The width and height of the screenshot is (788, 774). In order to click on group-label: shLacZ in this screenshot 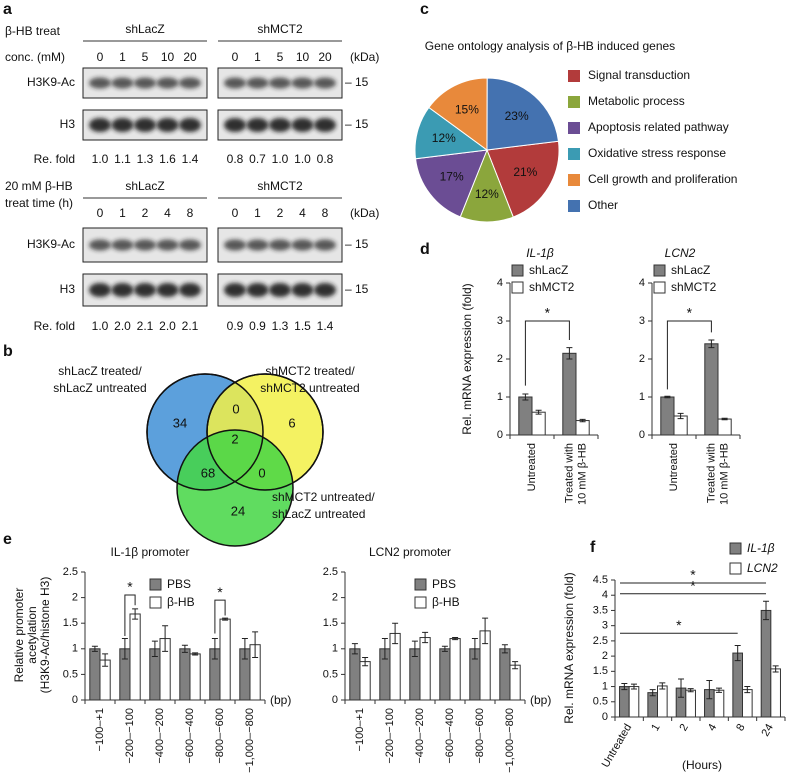, I will do `click(144, 186)`.